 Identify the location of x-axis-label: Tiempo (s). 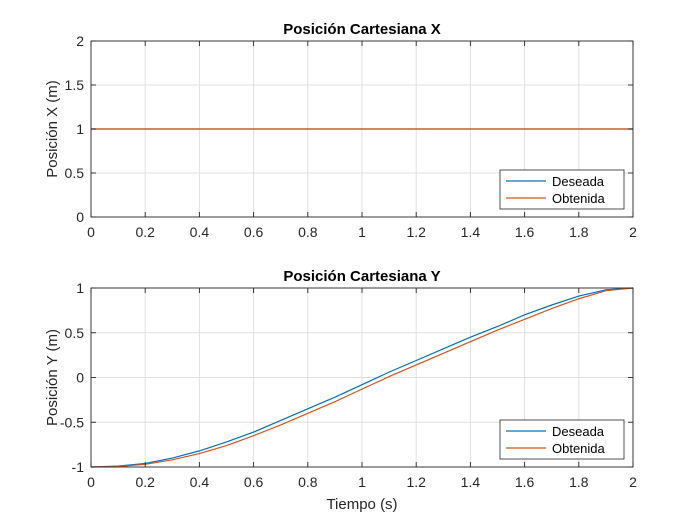
(361, 504).